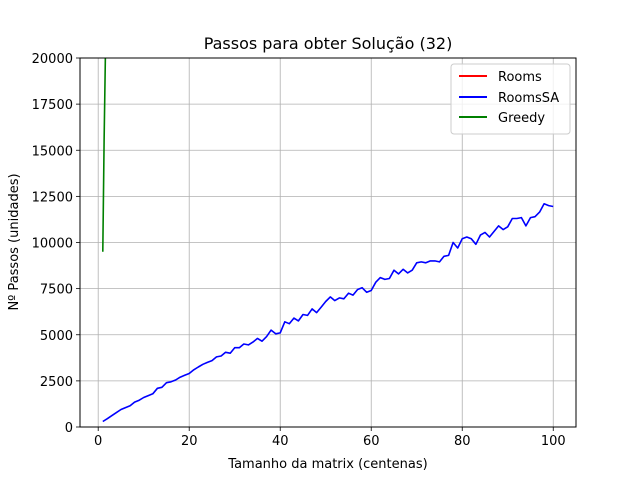 The width and height of the screenshot is (640, 480). What do you see at coordinates (98, 441) in the screenshot?
I see `x-tick-label: 0` at bounding box center [98, 441].